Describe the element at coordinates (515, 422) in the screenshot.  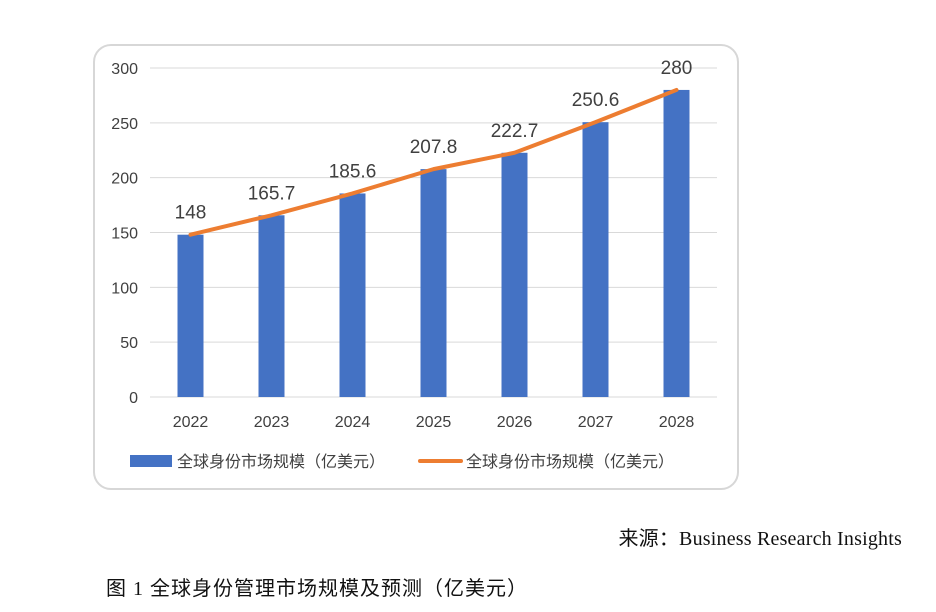
I see `x-tick-label: 2026` at that location.